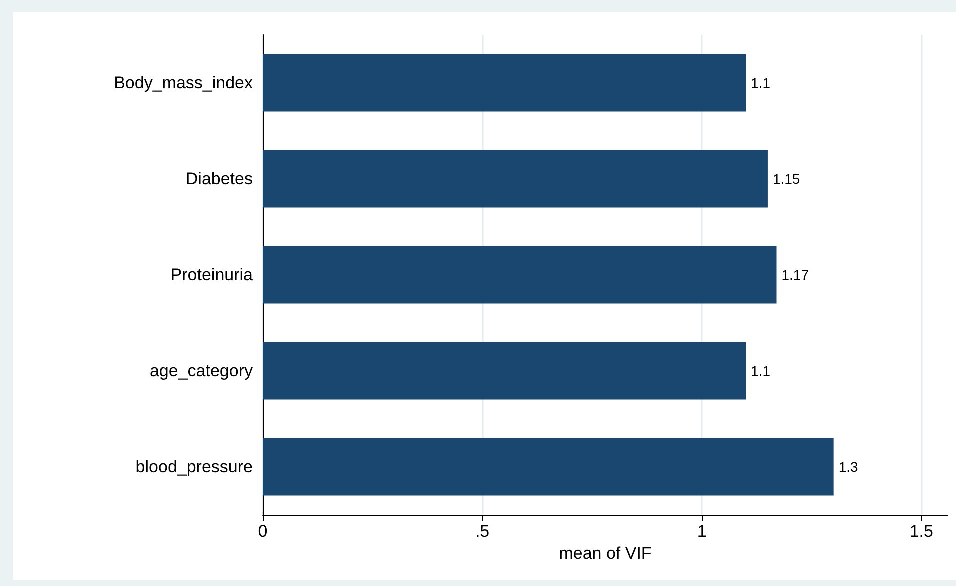 The width and height of the screenshot is (956, 586). What do you see at coordinates (194, 467) in the screenshot?
I see `y-tick-label: blood_pressure` at bounding box center [194, 467].